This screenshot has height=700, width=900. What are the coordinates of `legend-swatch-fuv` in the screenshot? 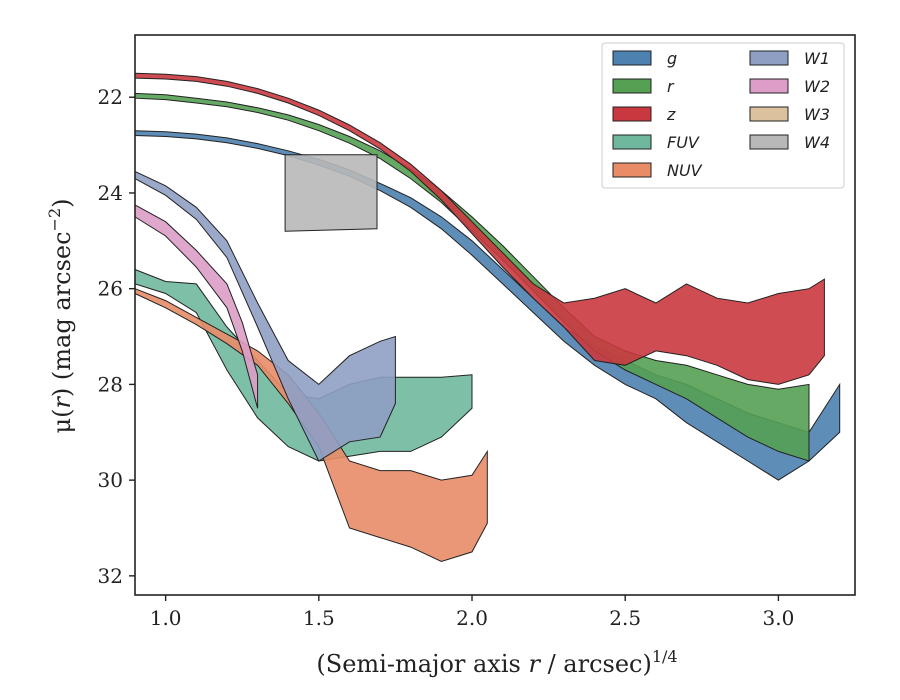 It's located at (632, 142).